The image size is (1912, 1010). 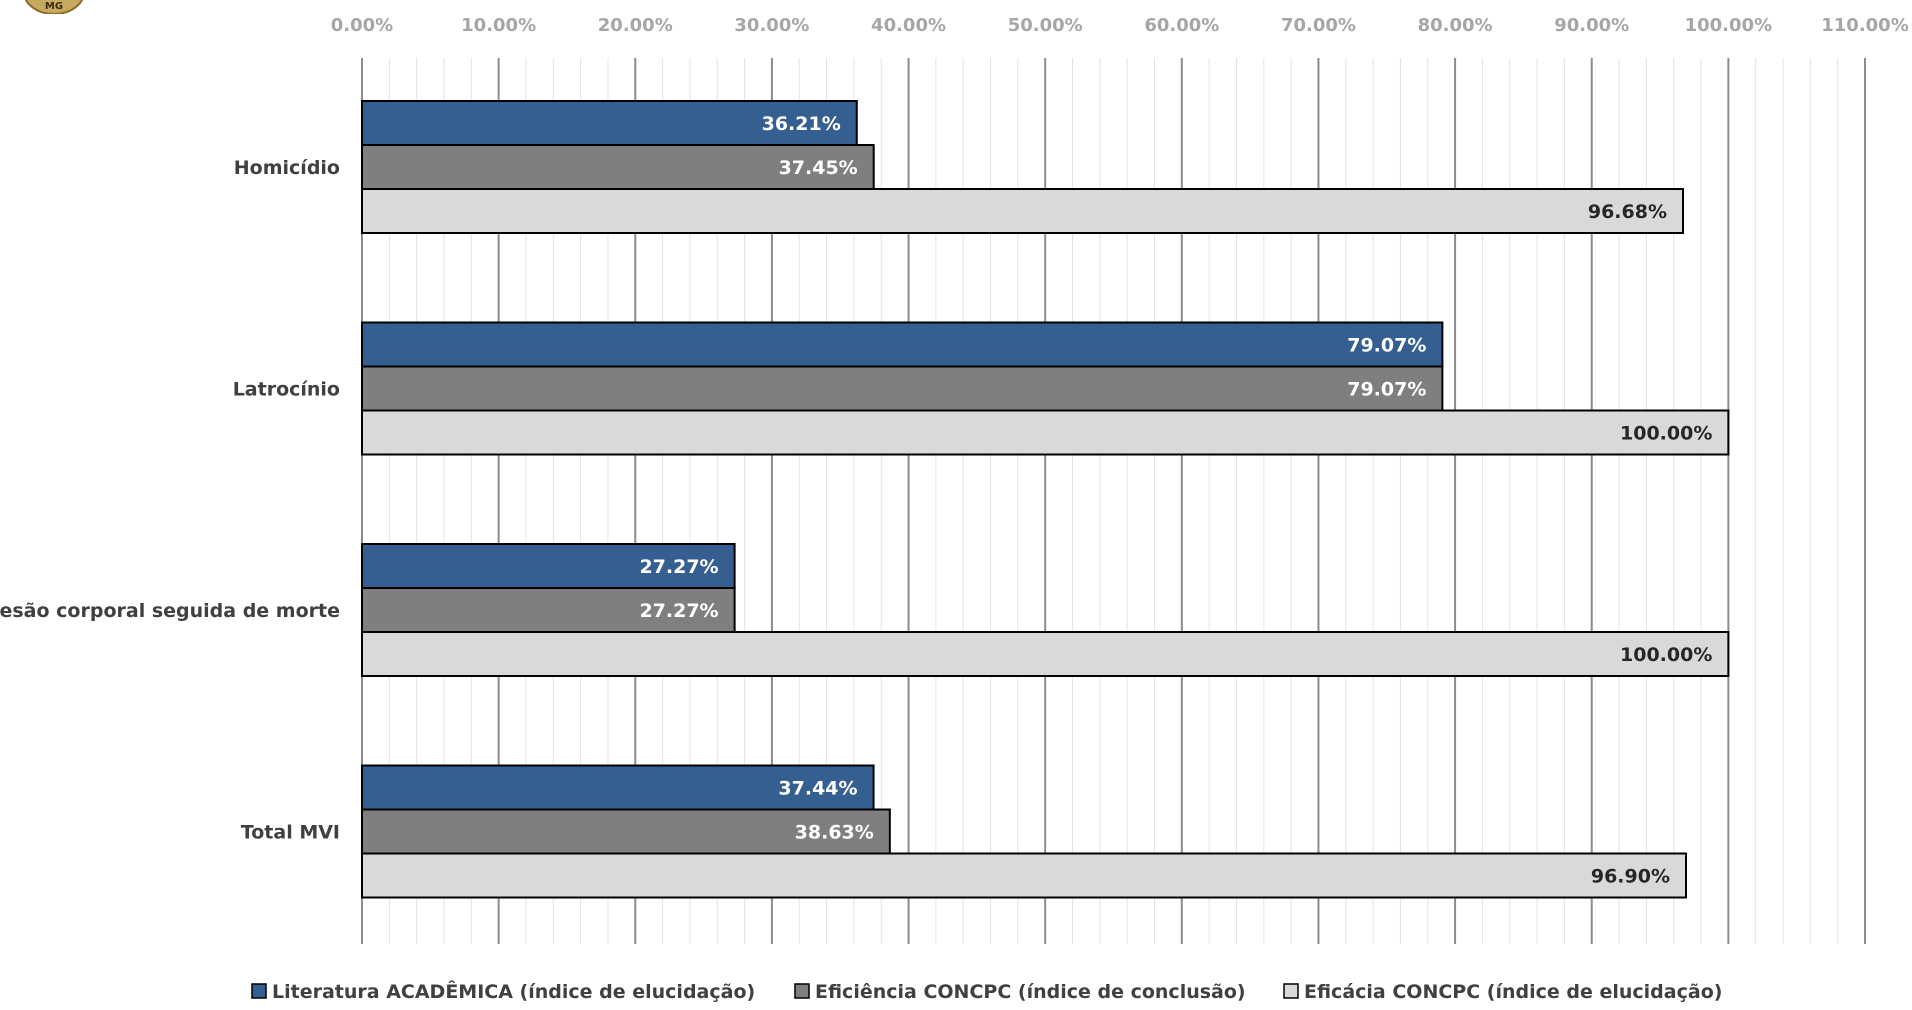 I want to click on x-tick-label: 80.00%, so click(x=1455, y=25).